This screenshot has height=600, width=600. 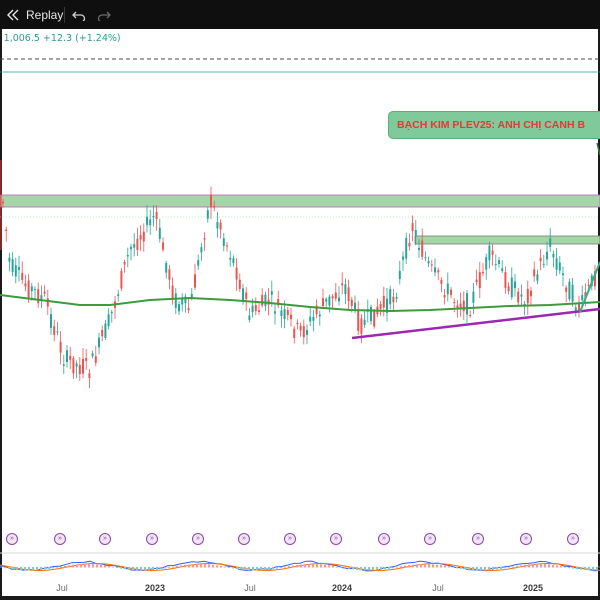 What do you see at coordinates (589, 287) in the screenshot?
I see `projection-arrow` at bounding box center [589, 287].